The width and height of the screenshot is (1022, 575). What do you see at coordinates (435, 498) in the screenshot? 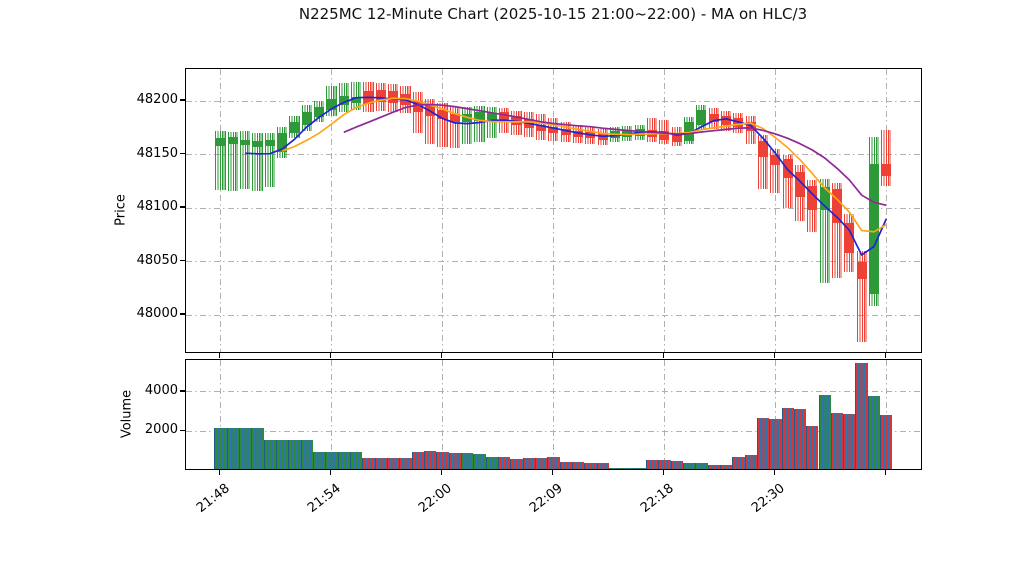
I see `x-tick-label: 22:00` at bounding box center [435, 498].